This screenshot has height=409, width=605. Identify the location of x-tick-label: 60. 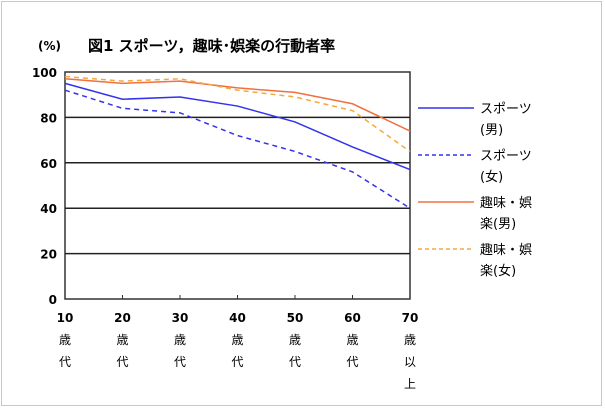
(352, 318).